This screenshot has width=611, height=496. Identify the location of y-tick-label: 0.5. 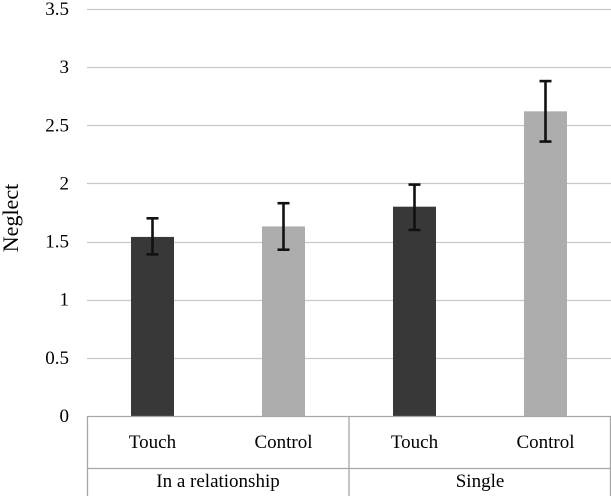
(57, 358).